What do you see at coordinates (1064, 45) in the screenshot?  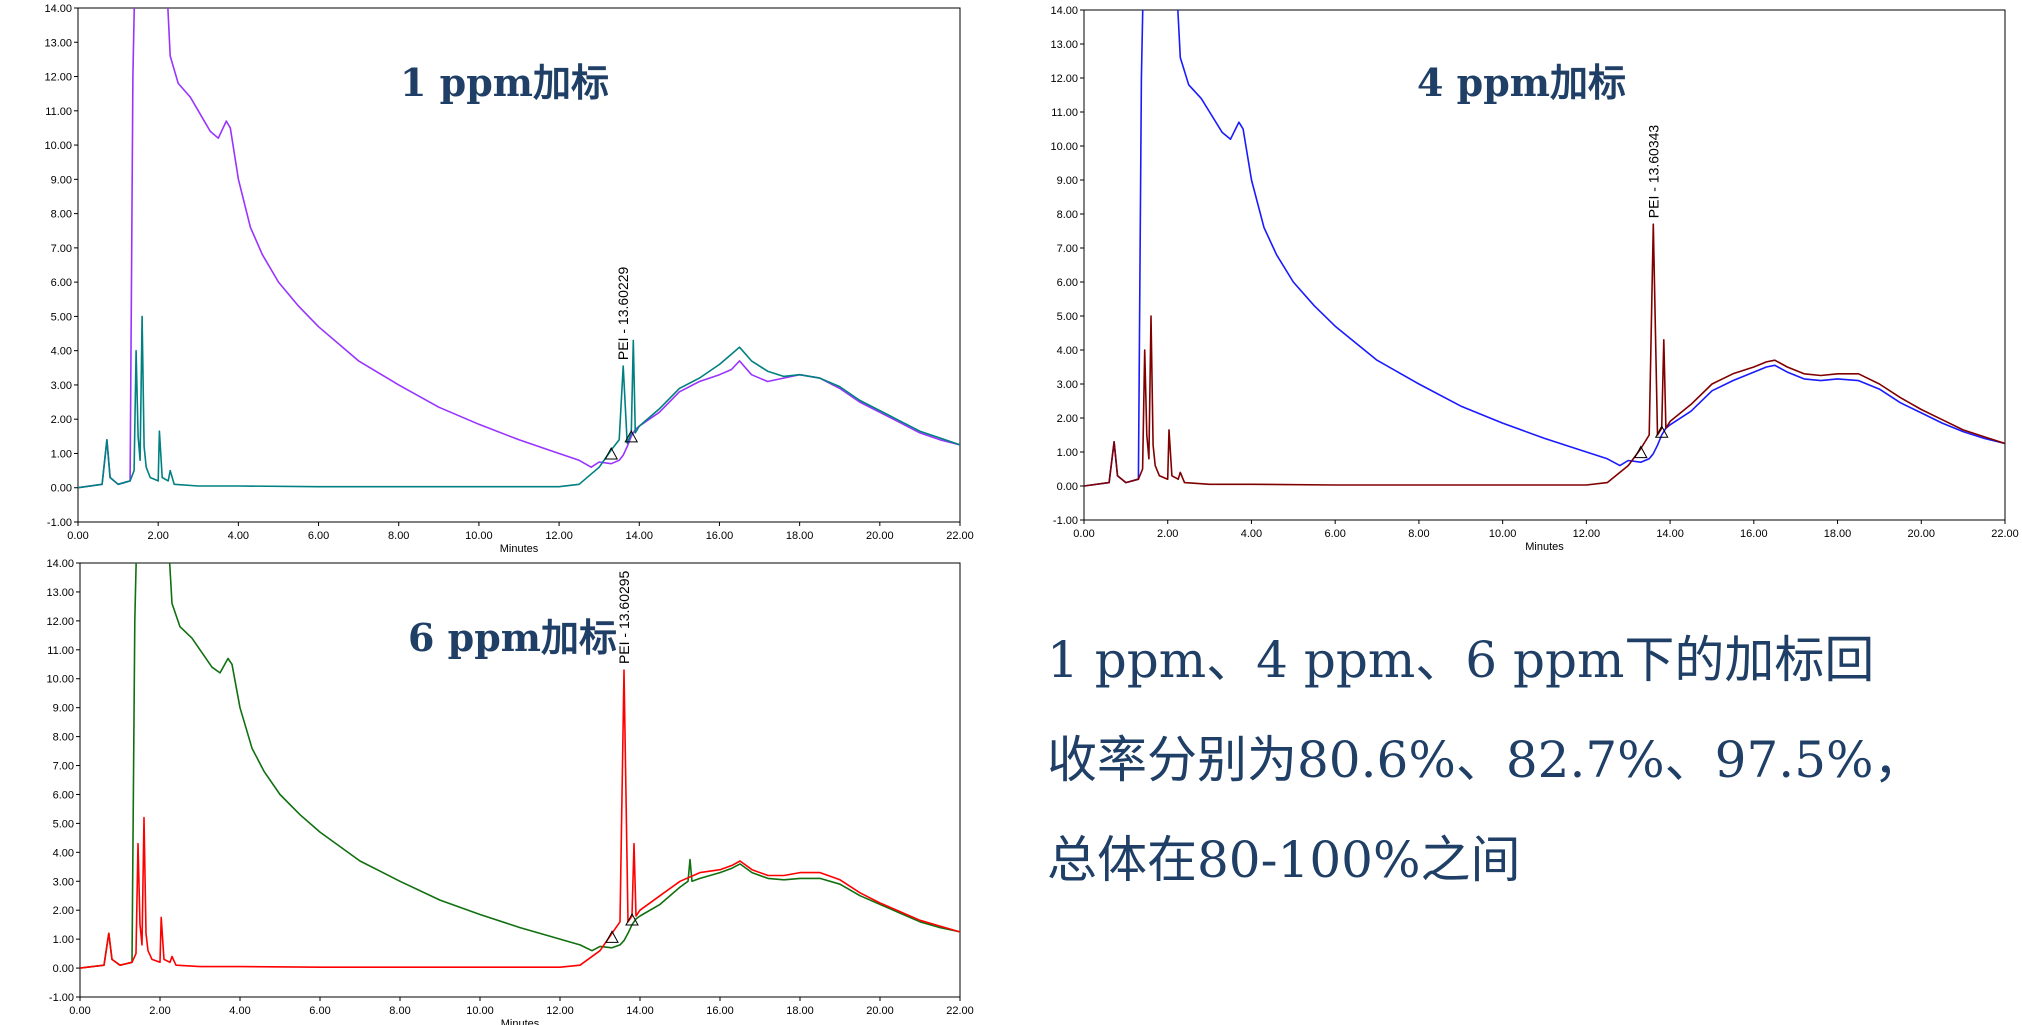 I see `y-tick-label: 13.00` at bounding box center [1064, 45].